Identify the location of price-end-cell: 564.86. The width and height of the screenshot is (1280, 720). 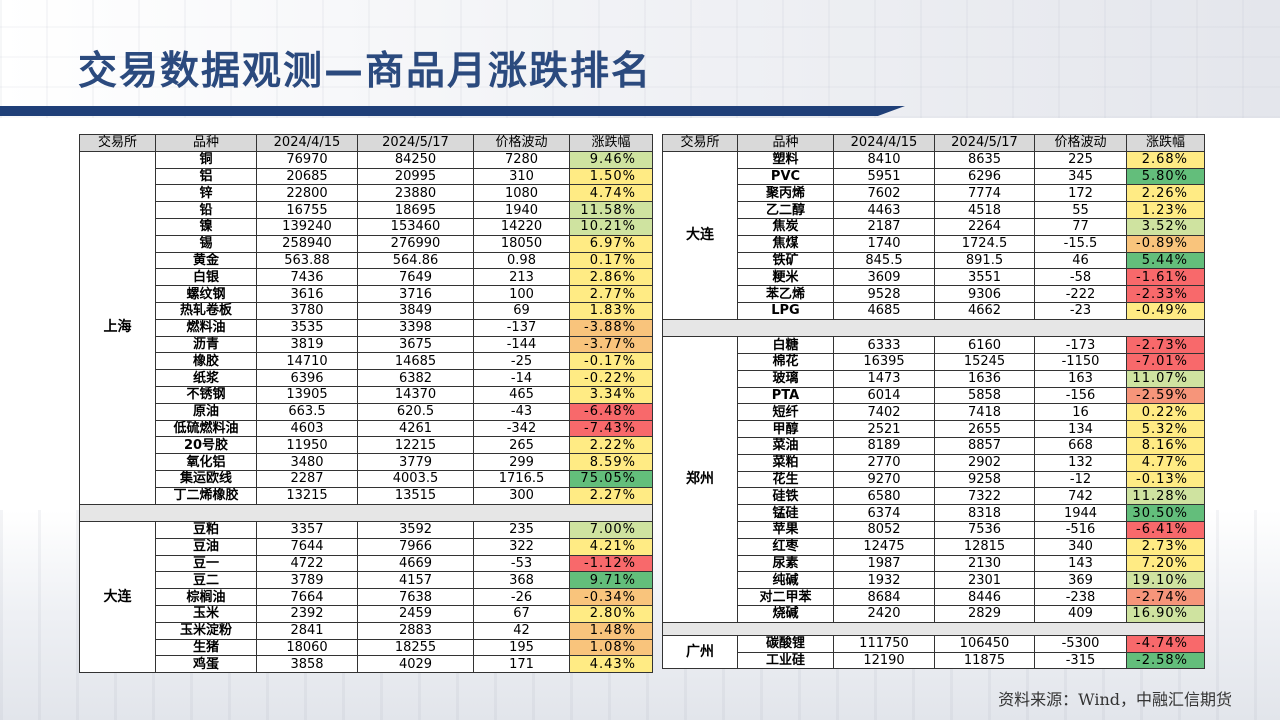
(415, 260).